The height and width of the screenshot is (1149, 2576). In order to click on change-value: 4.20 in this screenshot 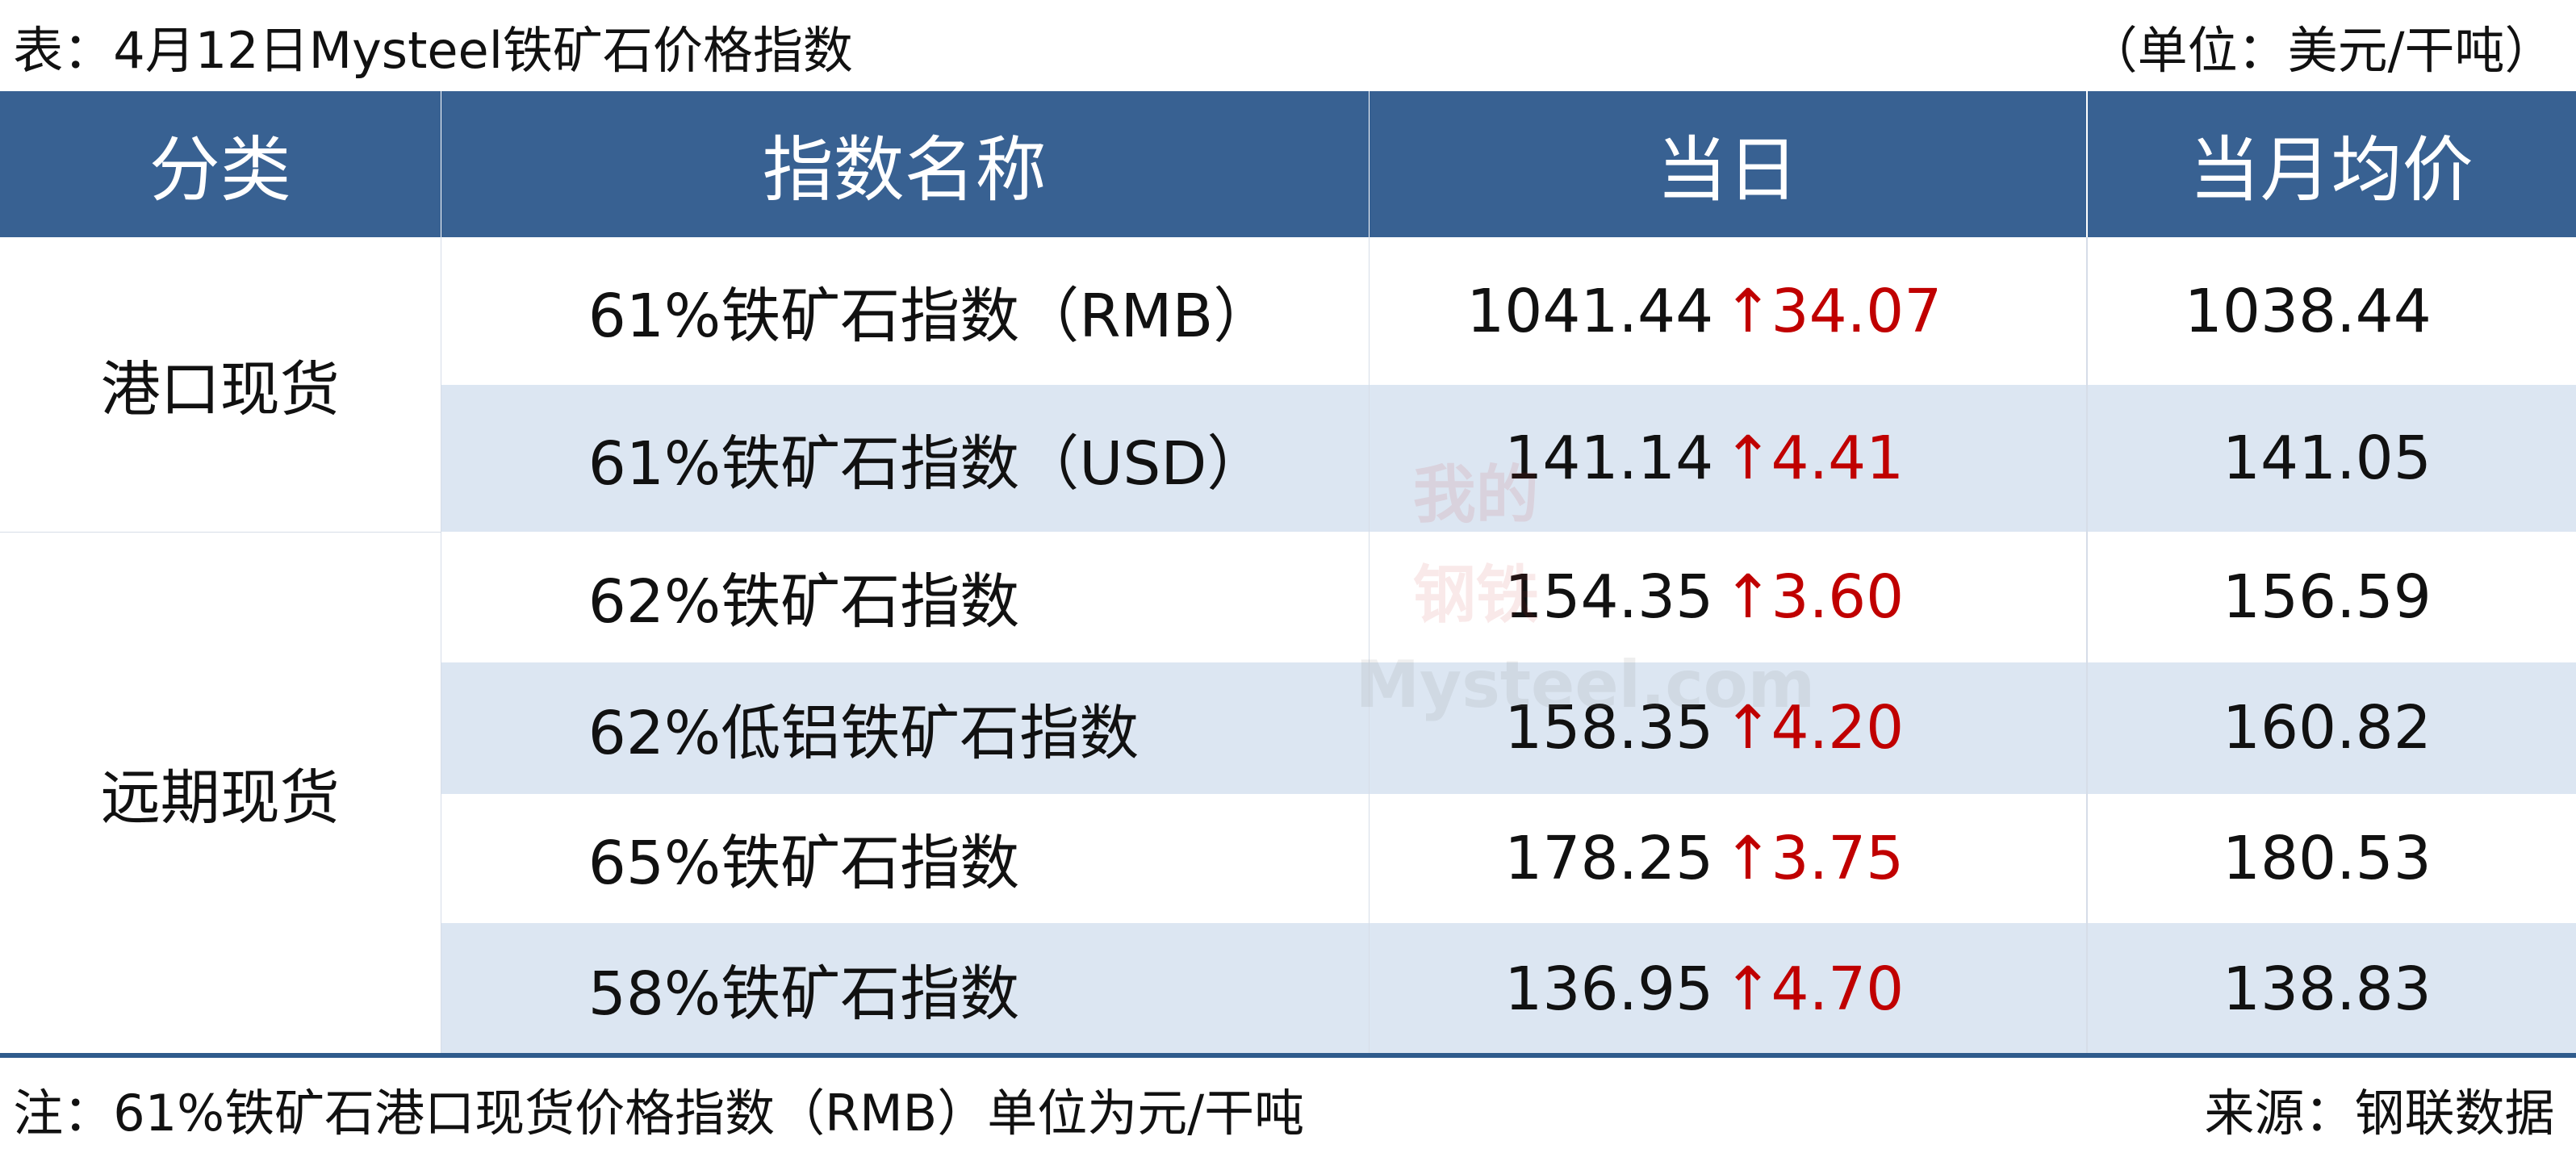, I will do `click(1838, 728)`.